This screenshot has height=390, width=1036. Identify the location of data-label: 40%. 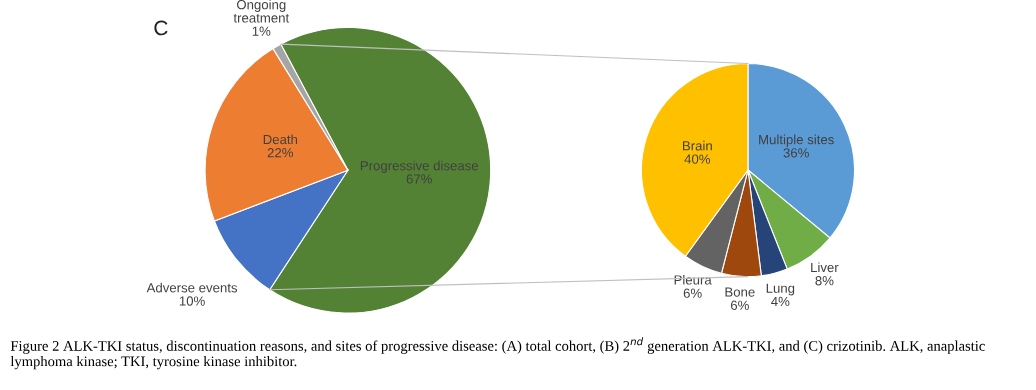
(697, 159).